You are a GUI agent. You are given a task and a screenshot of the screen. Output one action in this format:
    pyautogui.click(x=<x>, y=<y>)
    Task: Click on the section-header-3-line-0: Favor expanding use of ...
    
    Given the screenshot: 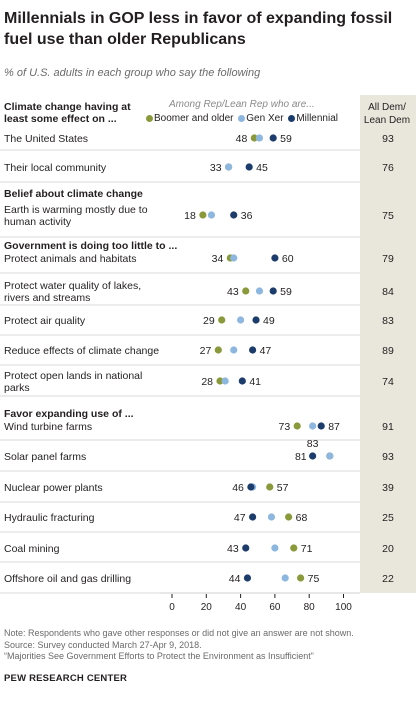 What is the action you would take?
    pyautogui.click(x=69, y=414)
    